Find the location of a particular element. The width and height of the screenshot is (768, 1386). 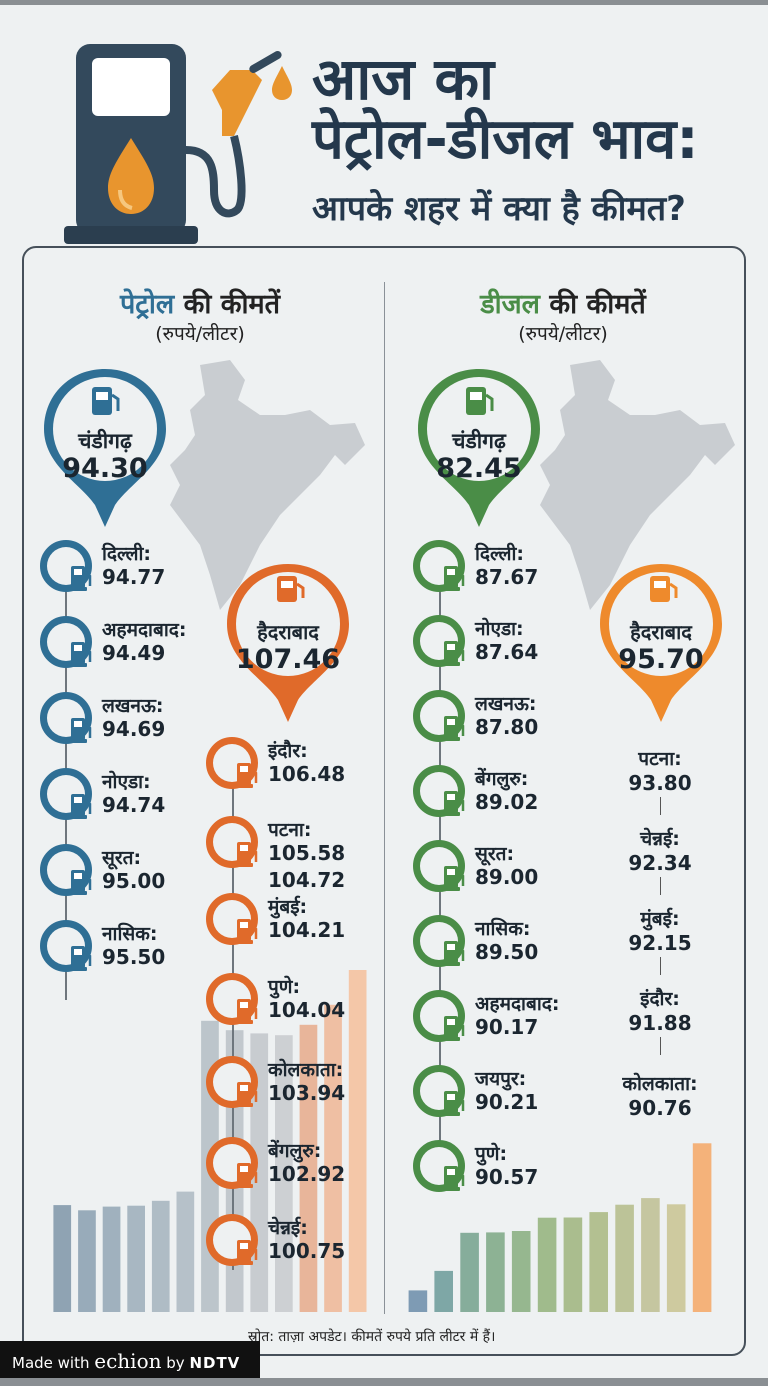

city-item: मुंबई: 104.21 is located at coordinates (286, 921).